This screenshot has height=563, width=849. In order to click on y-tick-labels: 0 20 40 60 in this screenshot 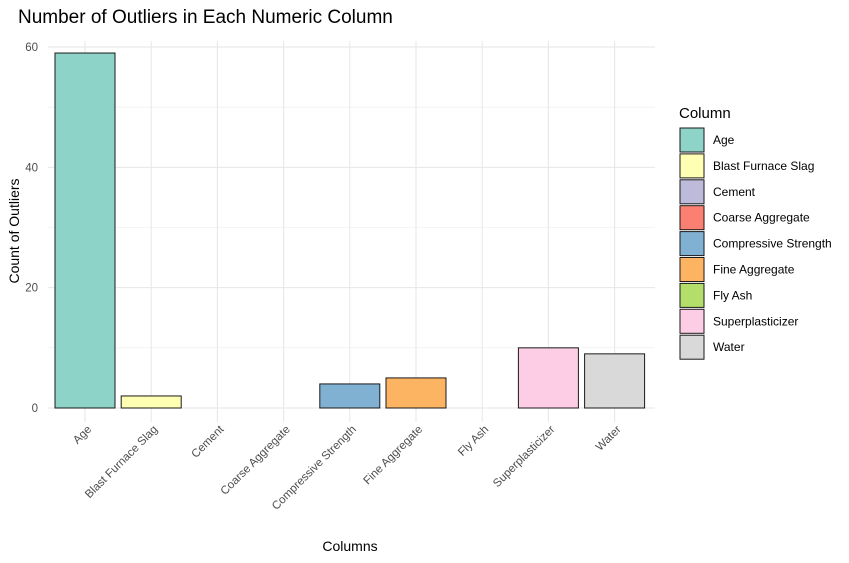, I will do `click(31, 228)`.